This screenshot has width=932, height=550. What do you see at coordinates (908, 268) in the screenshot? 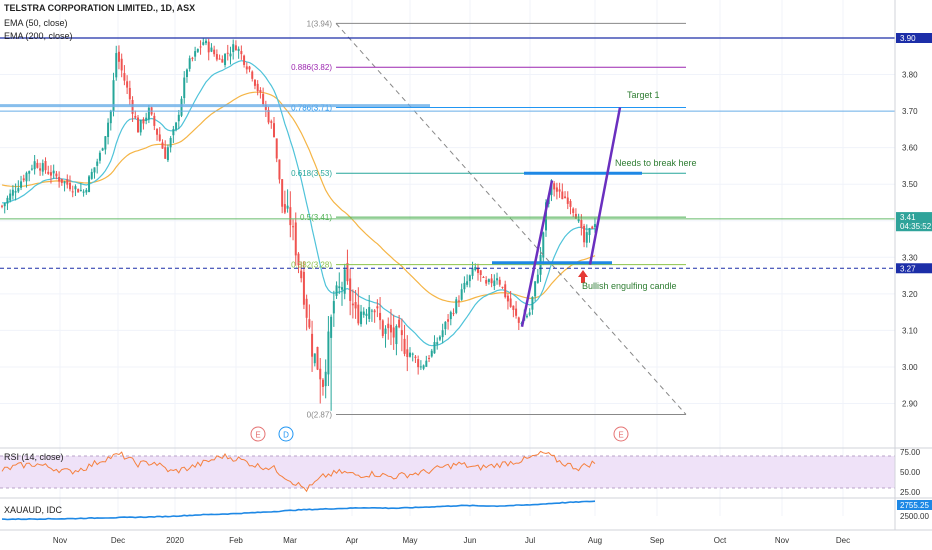
I see `price-badge-text: 3.27` at bounding box center [908, 268].